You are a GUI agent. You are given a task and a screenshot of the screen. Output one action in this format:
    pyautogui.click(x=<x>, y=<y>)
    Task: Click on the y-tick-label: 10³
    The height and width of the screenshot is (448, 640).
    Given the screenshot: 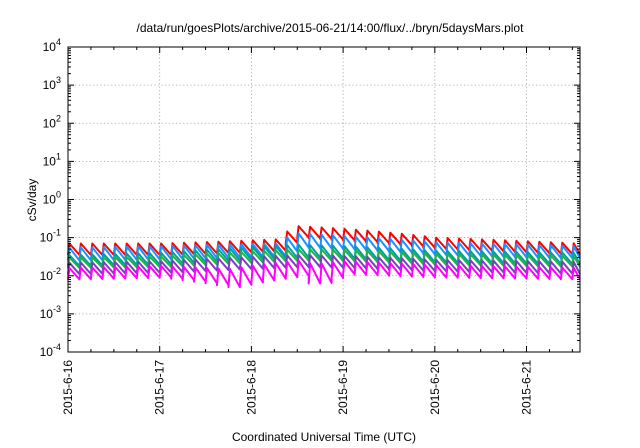 What is the action you would take?
    pyautogui.click(x=52, y=83)
    